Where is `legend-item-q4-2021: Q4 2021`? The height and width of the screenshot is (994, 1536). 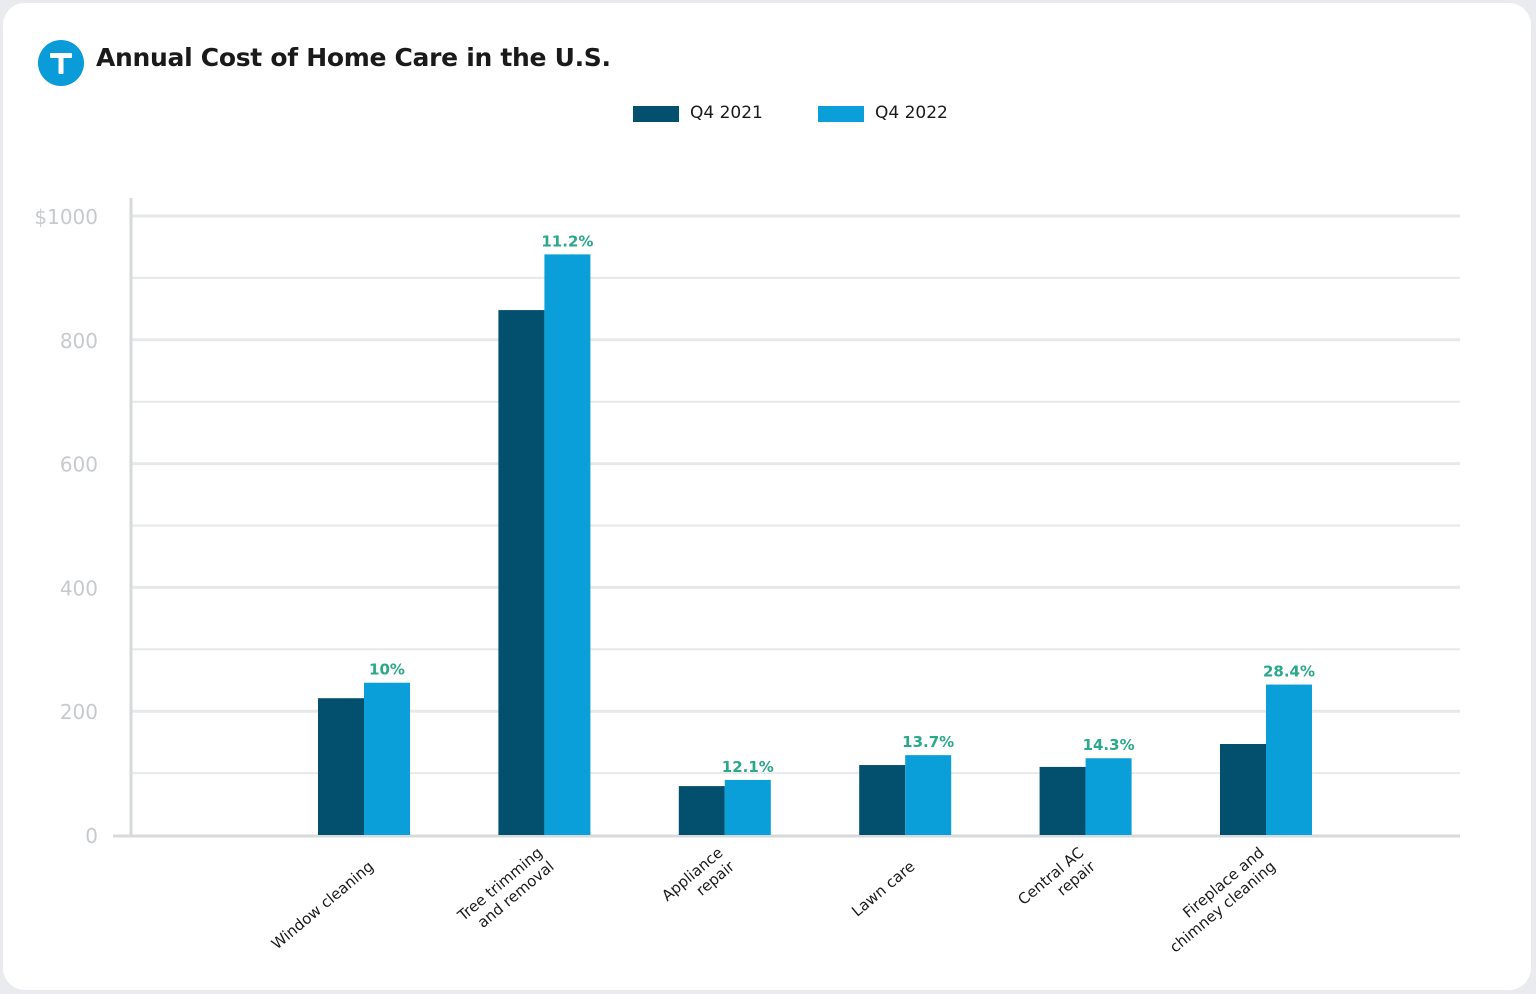
legend-item-q4-2021: Q4 2021 is located at coordinates (703, 114).